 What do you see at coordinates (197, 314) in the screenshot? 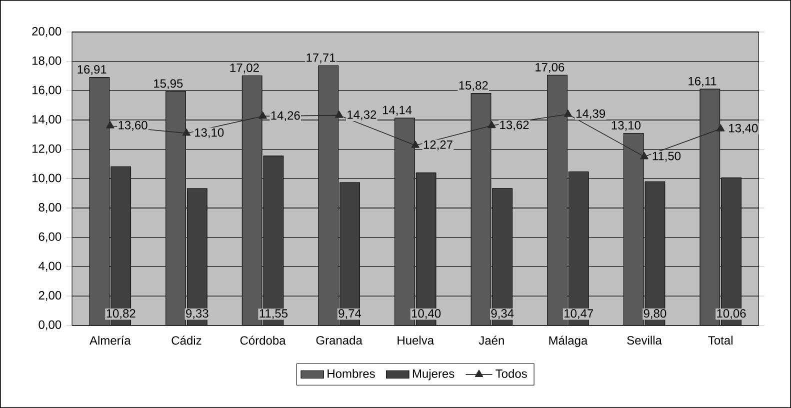
I see `data-label: 9,33` at bounding box center [197, 314].